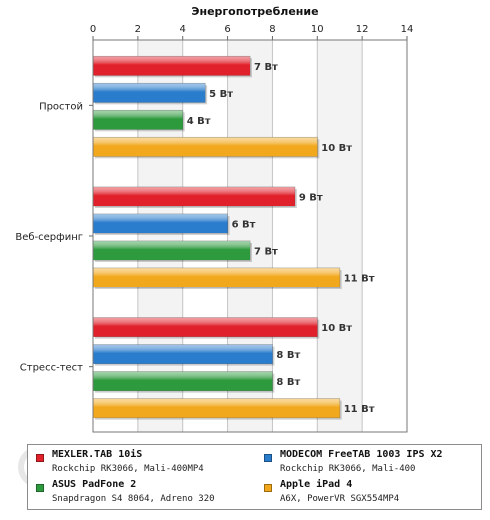  I want to click on legend-item-apple: Apple iPad 4 A6X, PowerVR SGX554MP4, so click(370, 494).